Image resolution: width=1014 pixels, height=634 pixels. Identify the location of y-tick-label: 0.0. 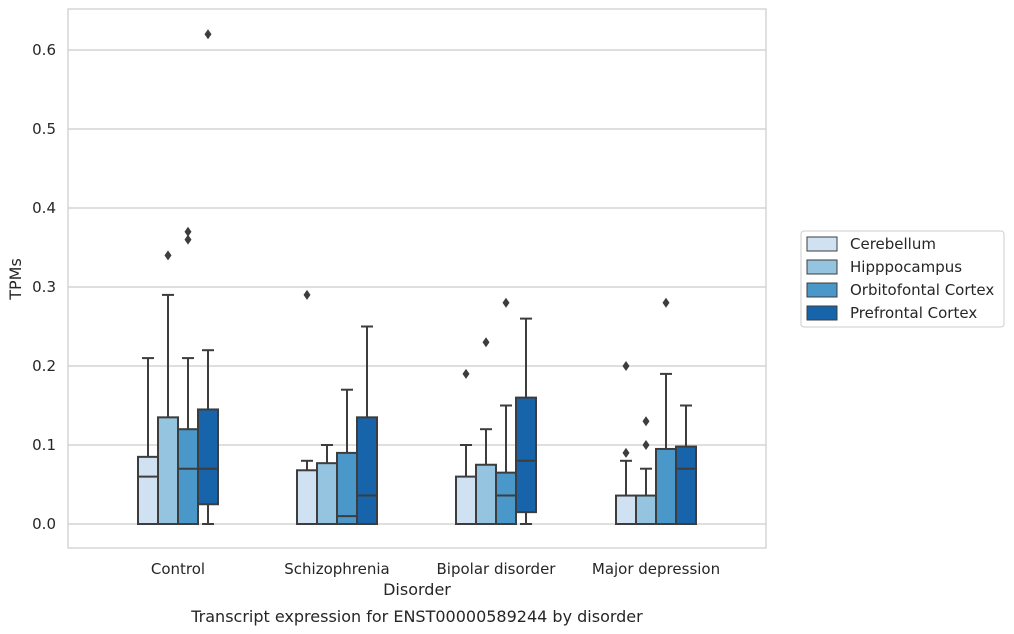
(44, 524).